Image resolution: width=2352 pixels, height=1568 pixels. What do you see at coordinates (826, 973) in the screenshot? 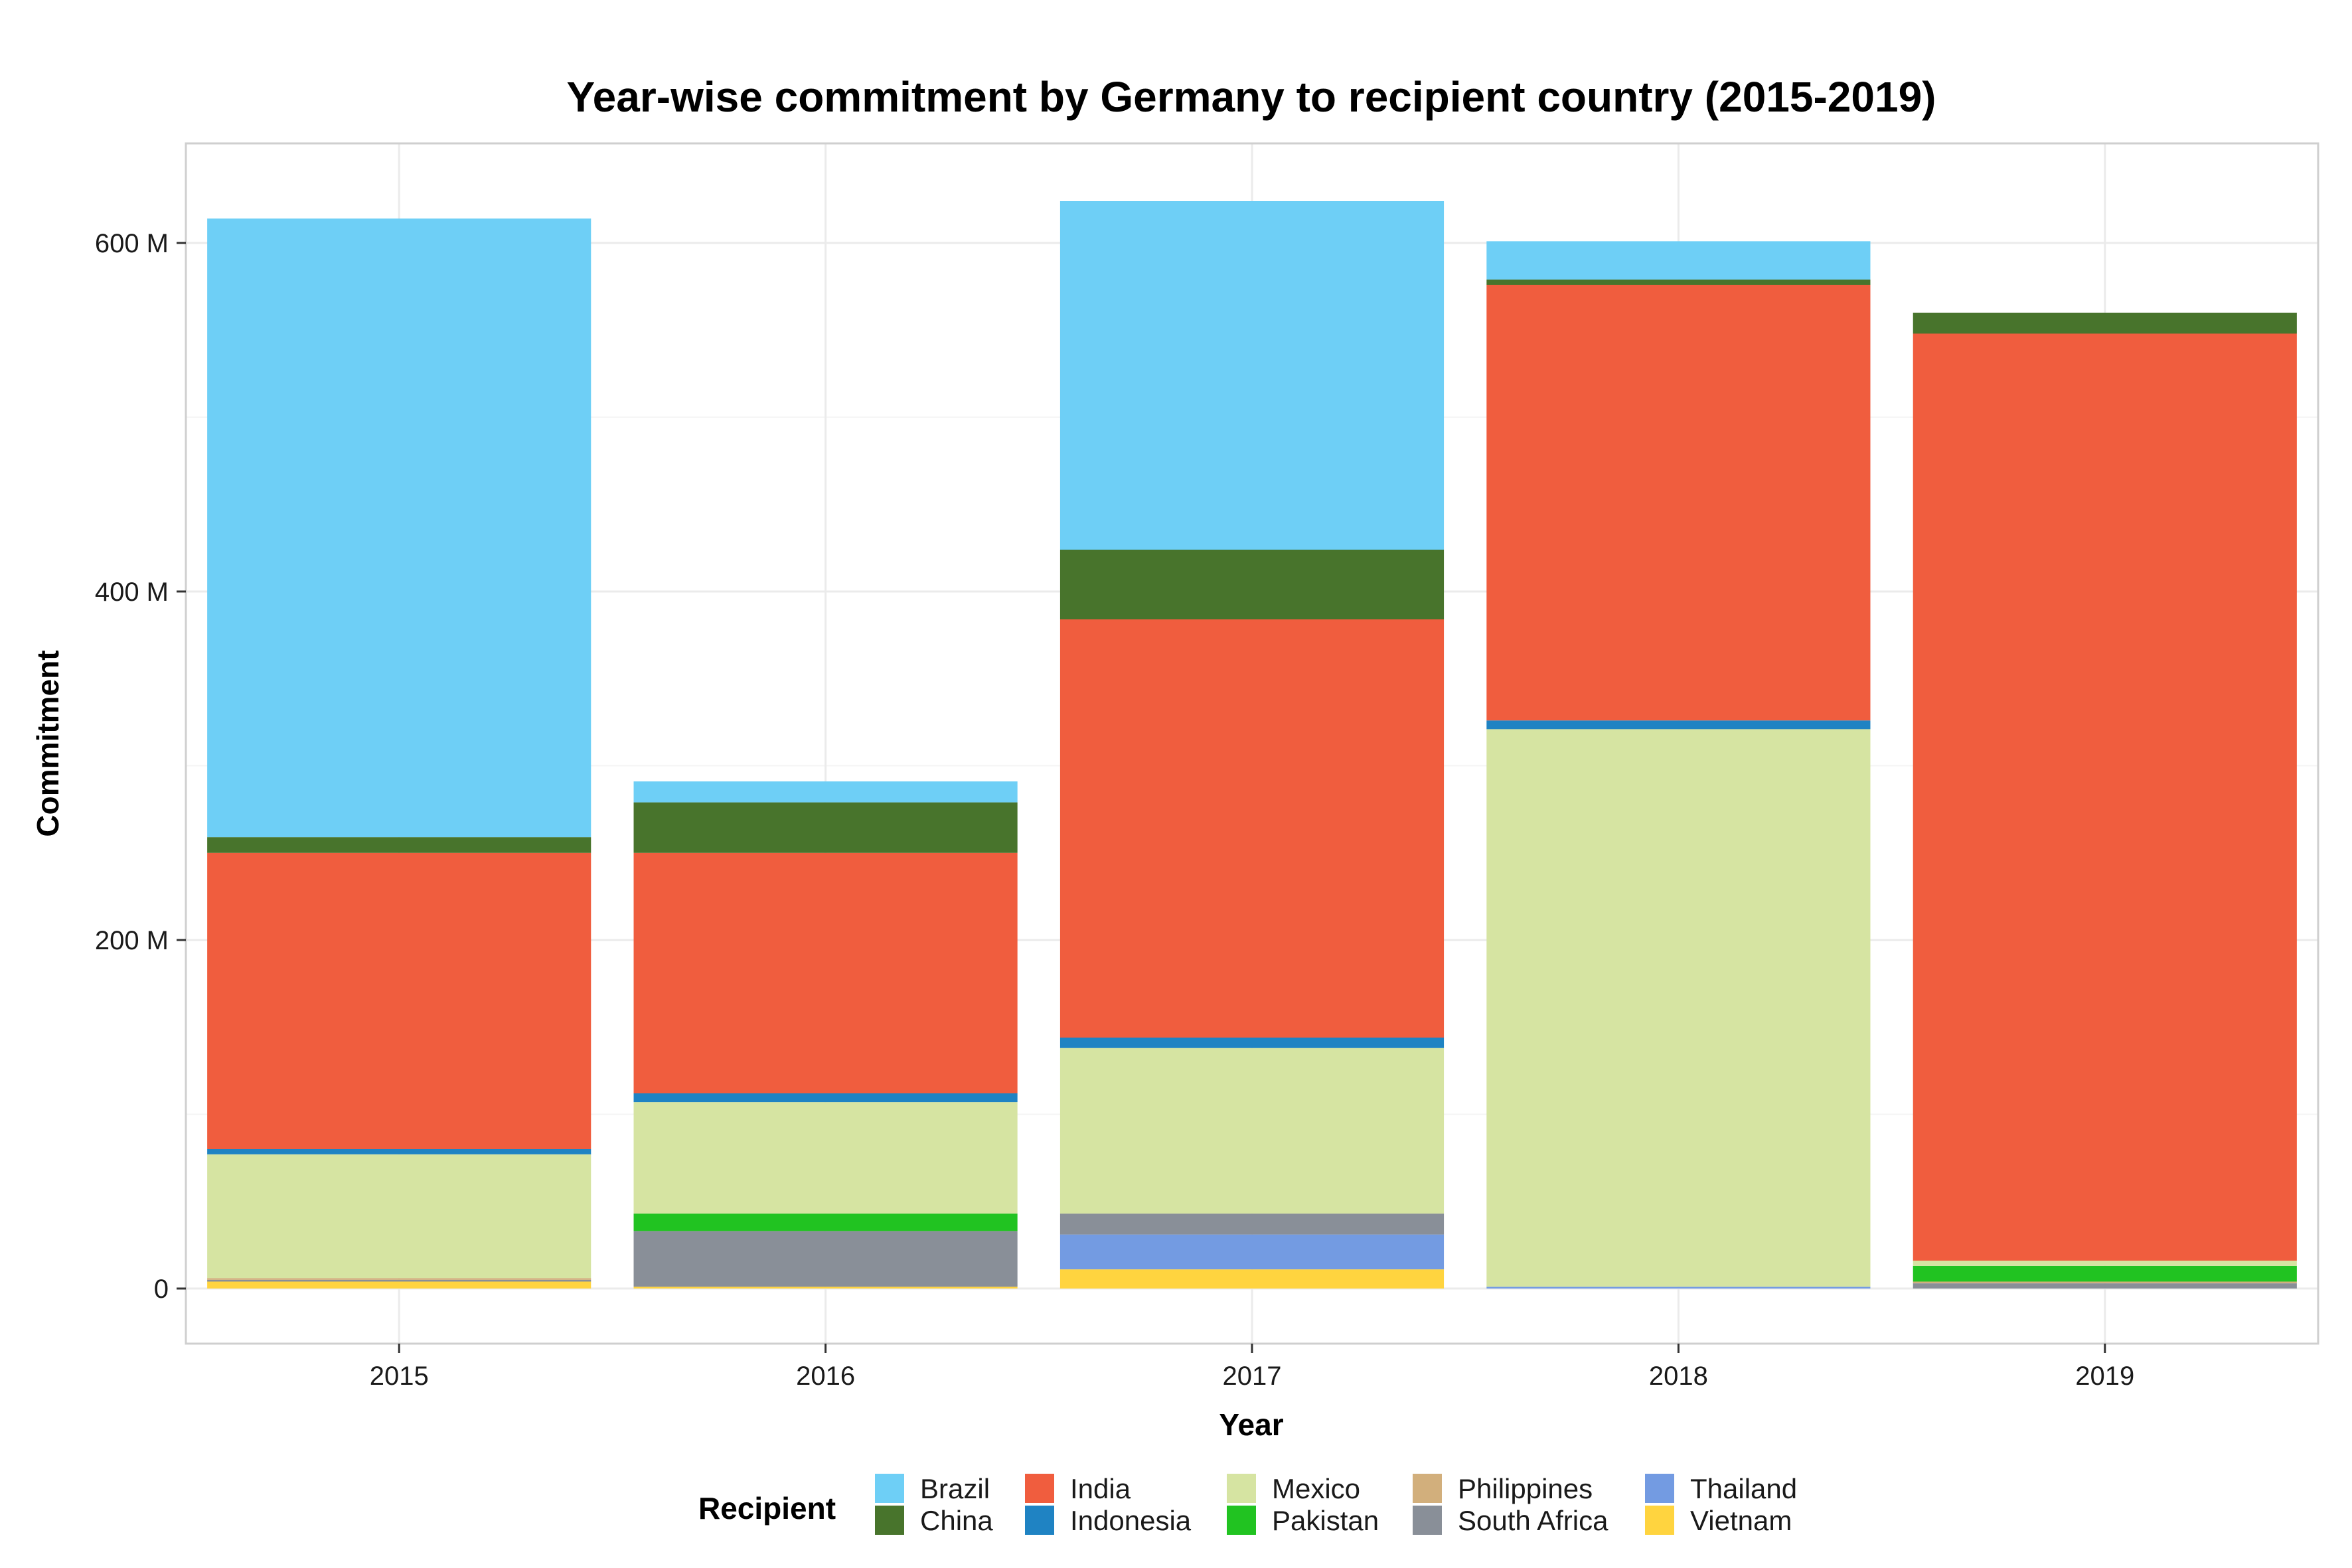
I see `bar-segment-india-2016` at bounding box center [826, 973].